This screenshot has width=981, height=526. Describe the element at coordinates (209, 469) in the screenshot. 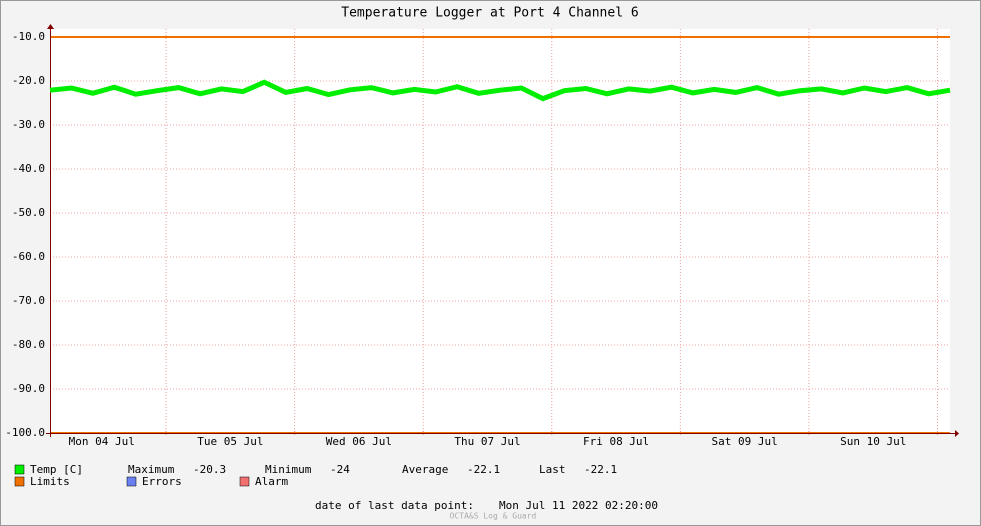

I see `stat-value: -20.3` at that location.